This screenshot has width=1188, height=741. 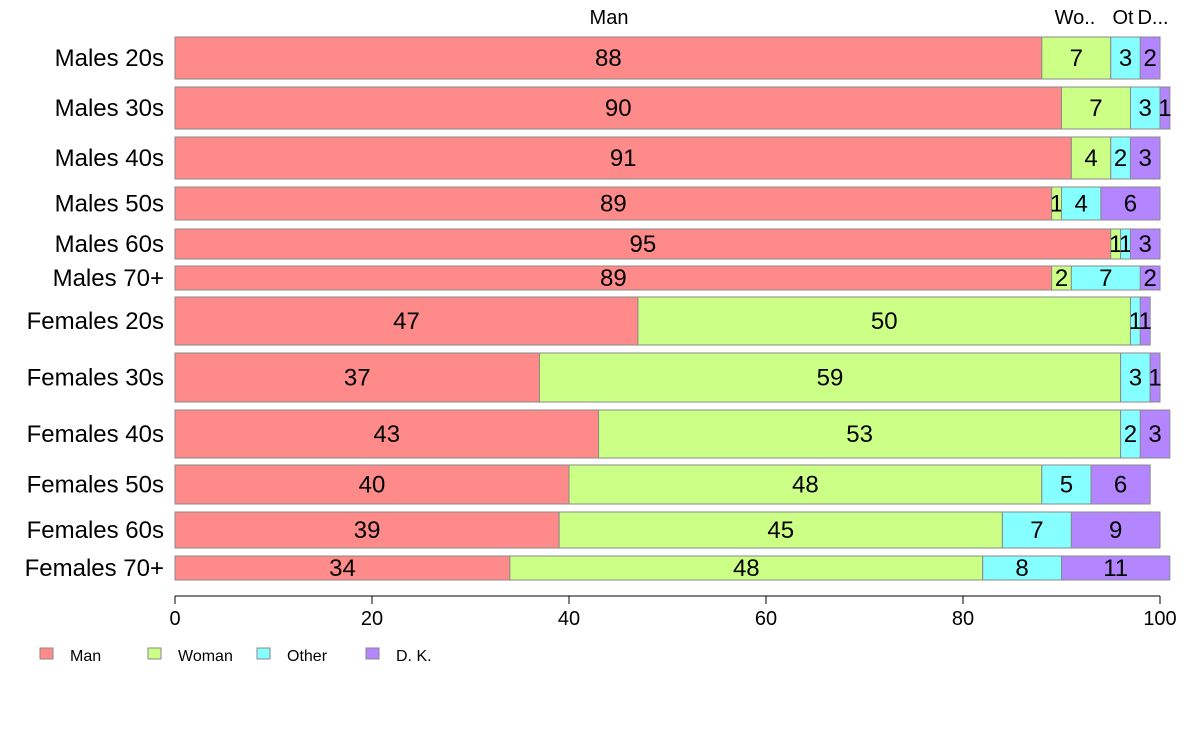 I want to click on legend-label: Woman, so click(x=205, y=656).